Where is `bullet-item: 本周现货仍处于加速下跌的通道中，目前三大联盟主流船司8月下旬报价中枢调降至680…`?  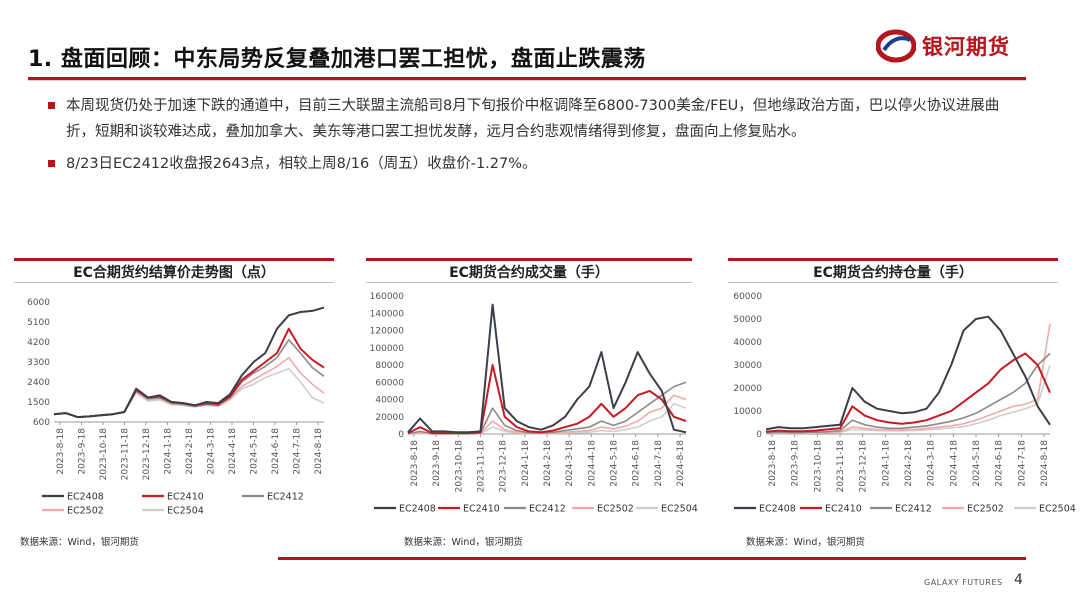 bullet-item: 本周现货仍处于加速下跌的通道中，目前三大联盟主流船司8月下旬报价中枢调降至680… is located at coordinates (534, 119).